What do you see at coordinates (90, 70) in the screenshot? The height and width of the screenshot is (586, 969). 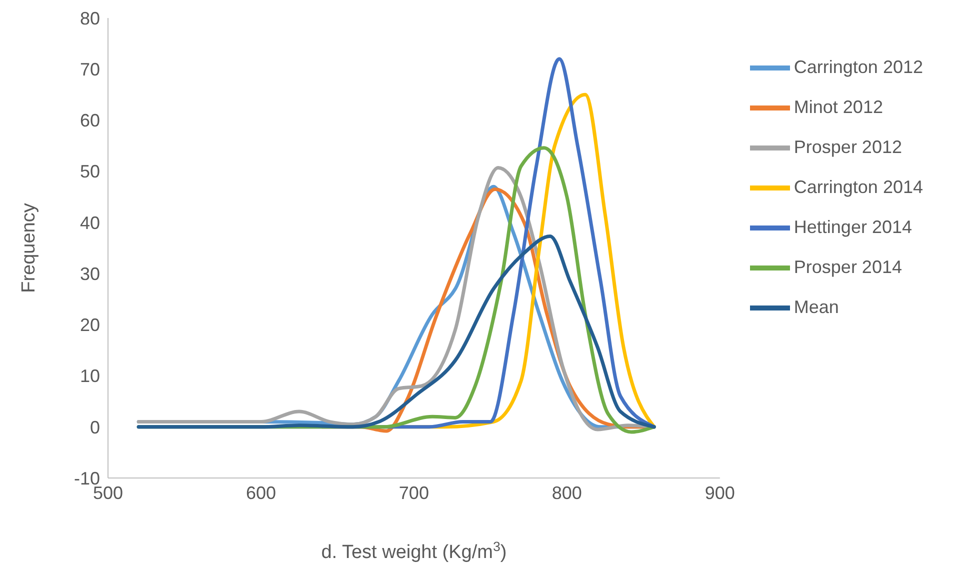 I see `y-tick-label: 70` at bounding box center [90, 70].